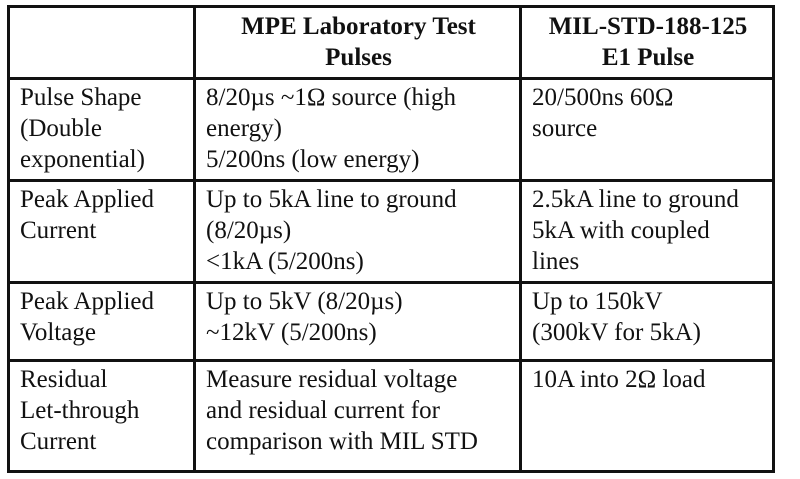  I want to click on row-label-line: Residual, so click(64, 379).